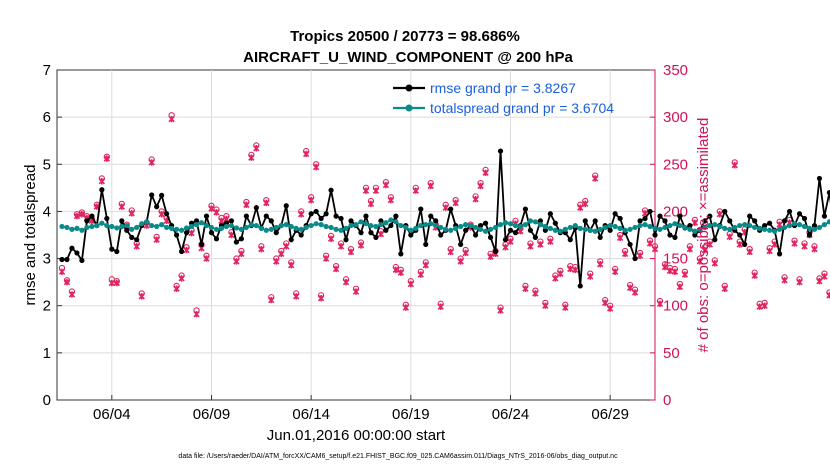 The image size is (830, 470). I want to click on y-left-tick-label: 6, so click(47, 117).